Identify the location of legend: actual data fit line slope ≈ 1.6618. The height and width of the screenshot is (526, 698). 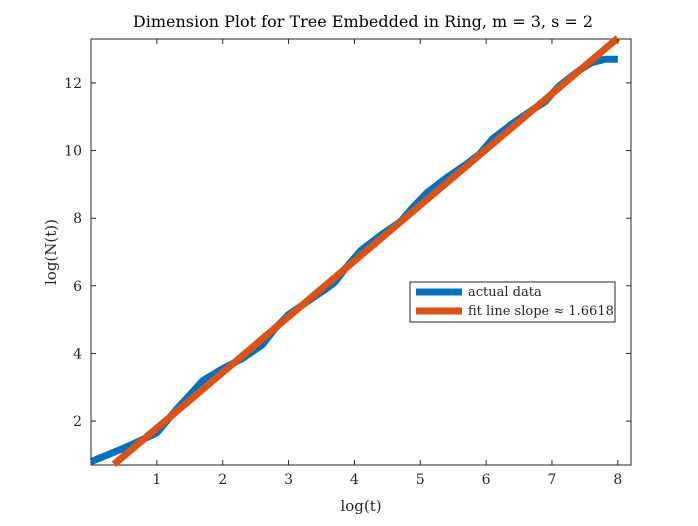
(512, 302).